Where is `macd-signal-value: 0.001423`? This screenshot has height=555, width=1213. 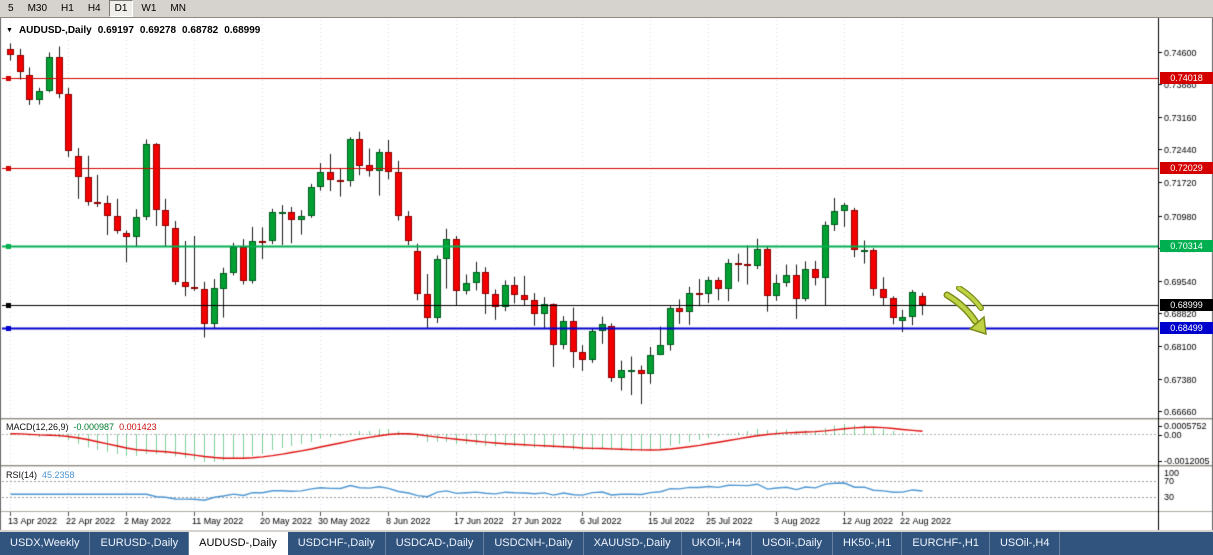
macd-signal-value: 0.001423 is located at coordinates (138, 427).